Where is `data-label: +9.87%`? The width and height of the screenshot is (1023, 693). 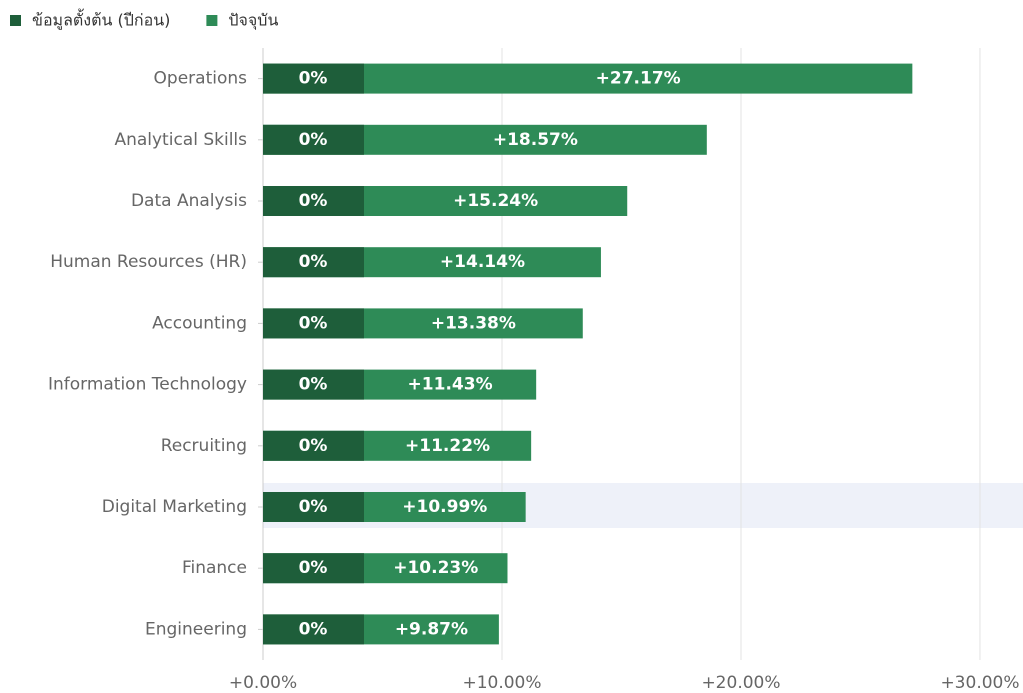 data-label: +9.87% is located at coordinates (431, 629).